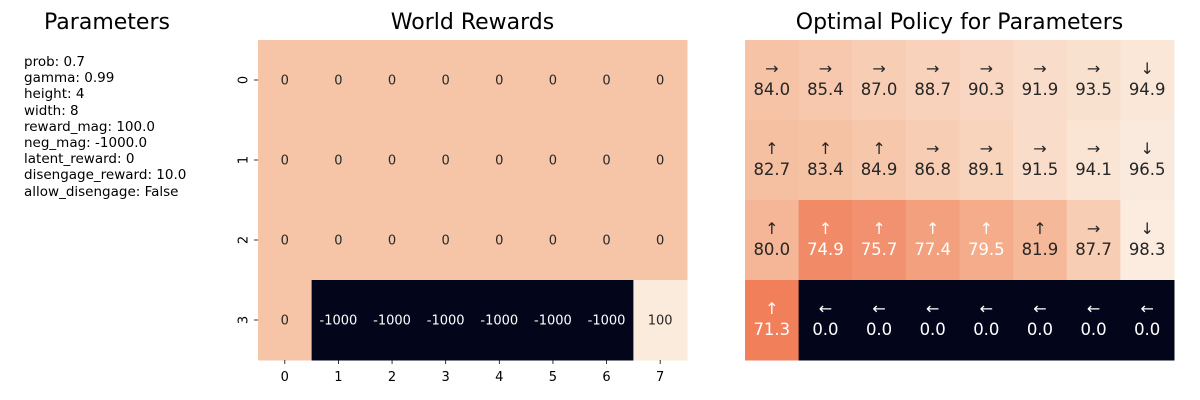  I want to click on cell-value-label: 87.0, so click(879, 89).